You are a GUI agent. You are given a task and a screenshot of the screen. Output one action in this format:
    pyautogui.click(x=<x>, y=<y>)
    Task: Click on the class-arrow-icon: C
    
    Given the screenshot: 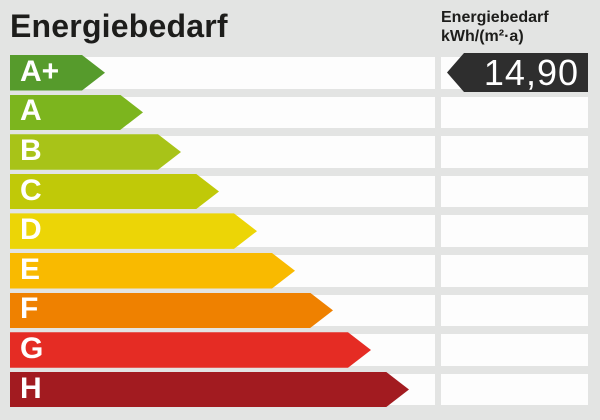 What is the action you would take?
    pyautogui.click(x=114, y=192)
    